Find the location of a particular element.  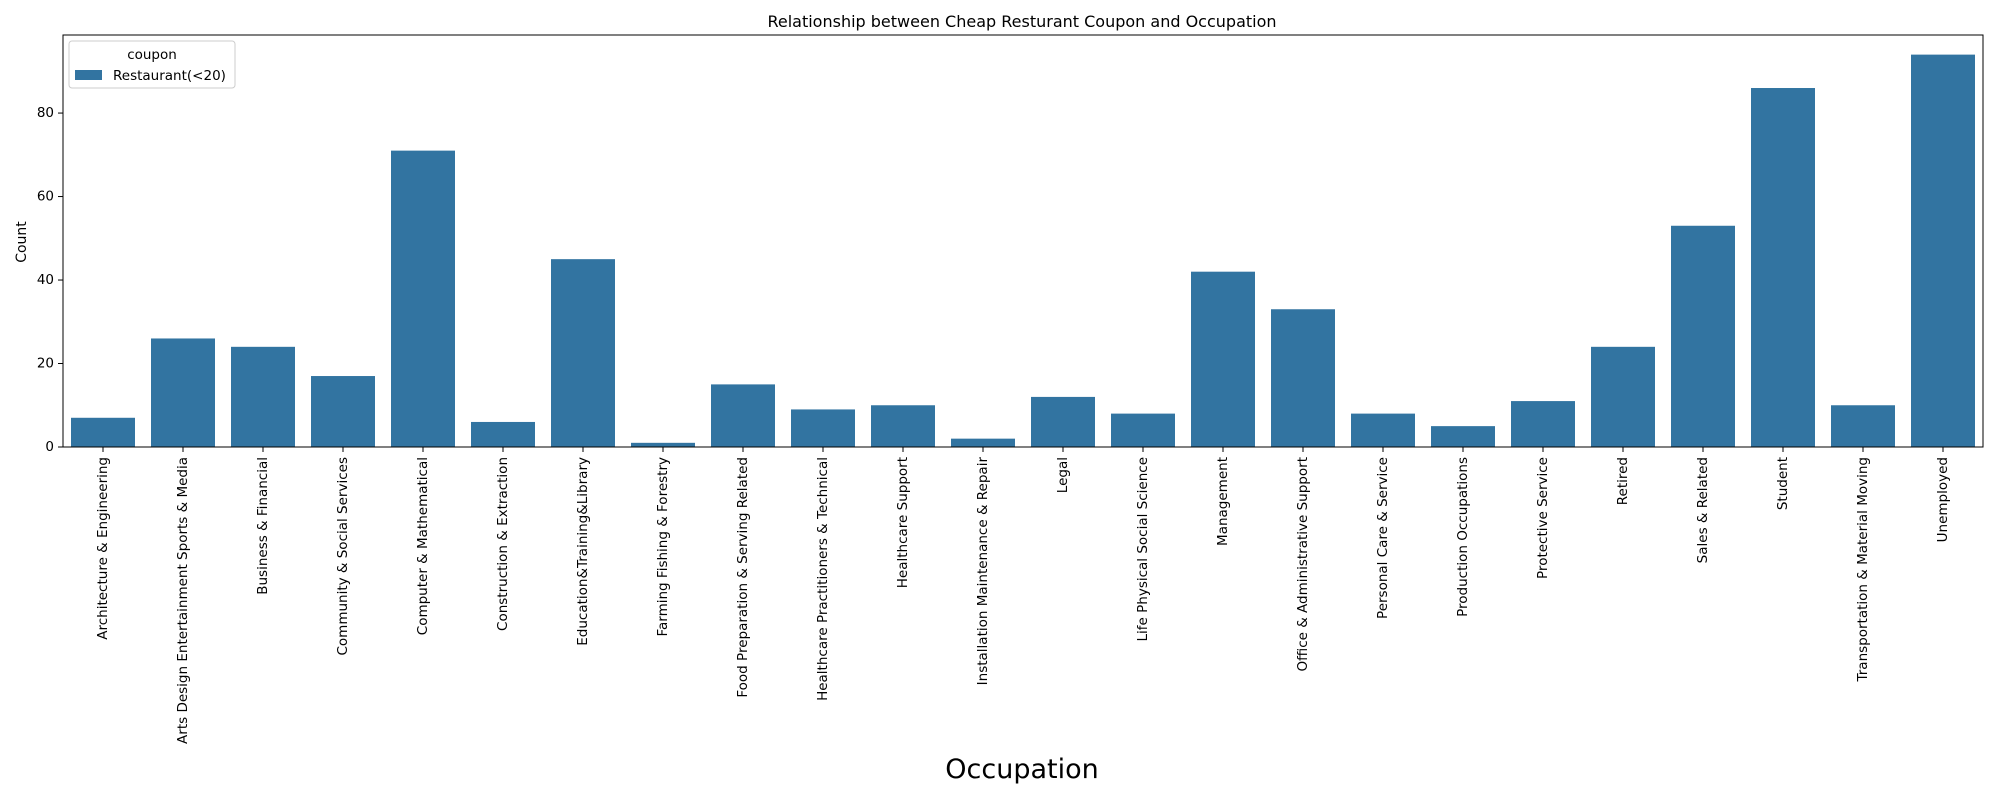

x-tick-label: Architecture & Engineering is located at coordinates (103, 548).